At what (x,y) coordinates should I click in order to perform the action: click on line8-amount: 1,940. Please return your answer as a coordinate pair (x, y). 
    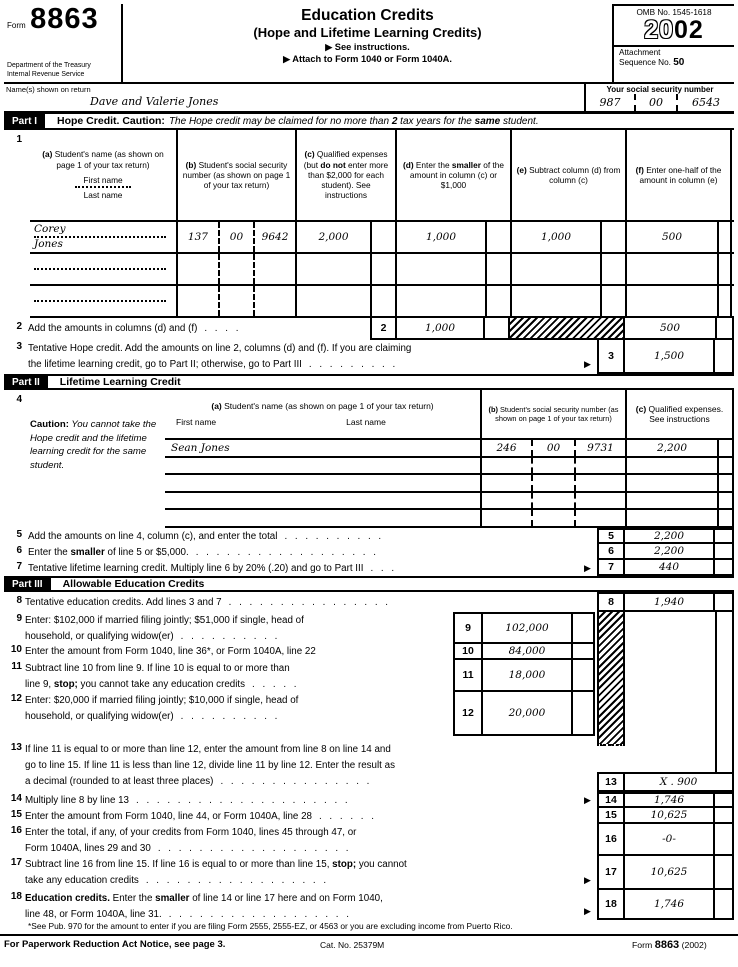
    Looking at the image, I should click on (670, 602).